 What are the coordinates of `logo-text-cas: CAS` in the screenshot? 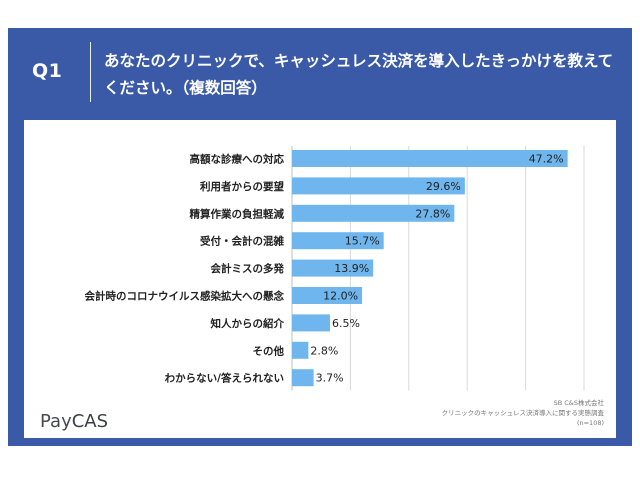 It's located at (90, 421).